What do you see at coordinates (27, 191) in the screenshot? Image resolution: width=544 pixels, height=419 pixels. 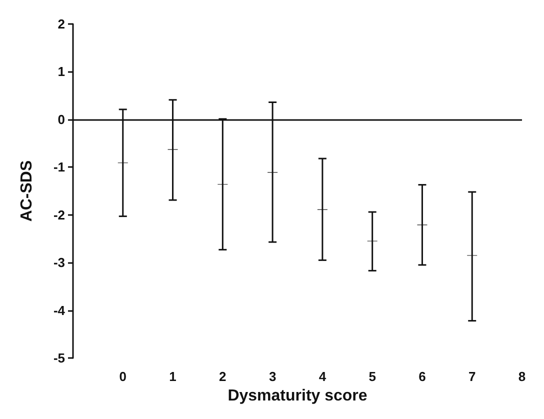 I see `y-axis-title: AC-SDS` at bounding box center [27, 191].